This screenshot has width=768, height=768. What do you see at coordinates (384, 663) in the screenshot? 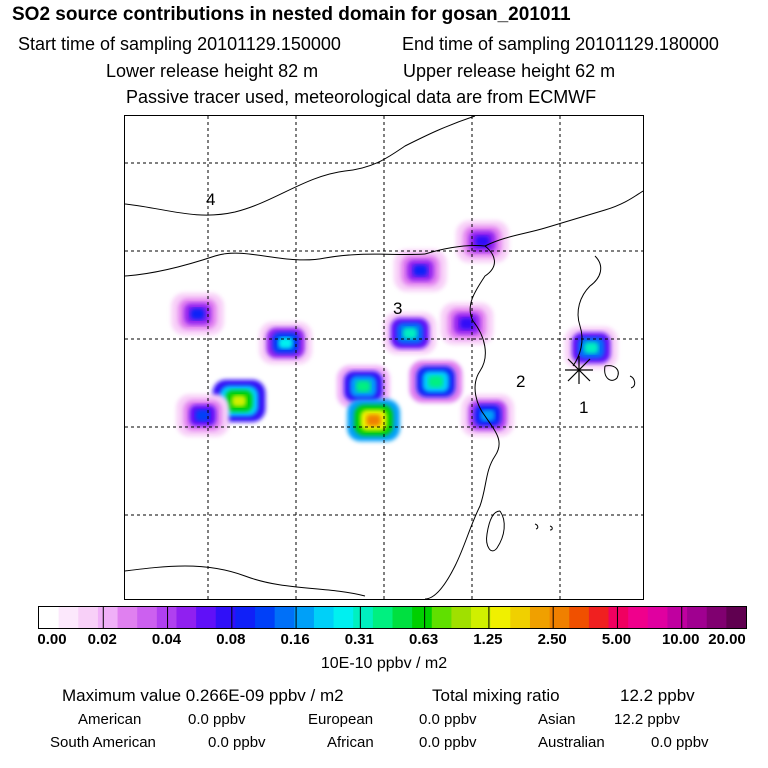
I see `unit-label: 10E-10 ppbv / m2` at bounding box center [384, 663].